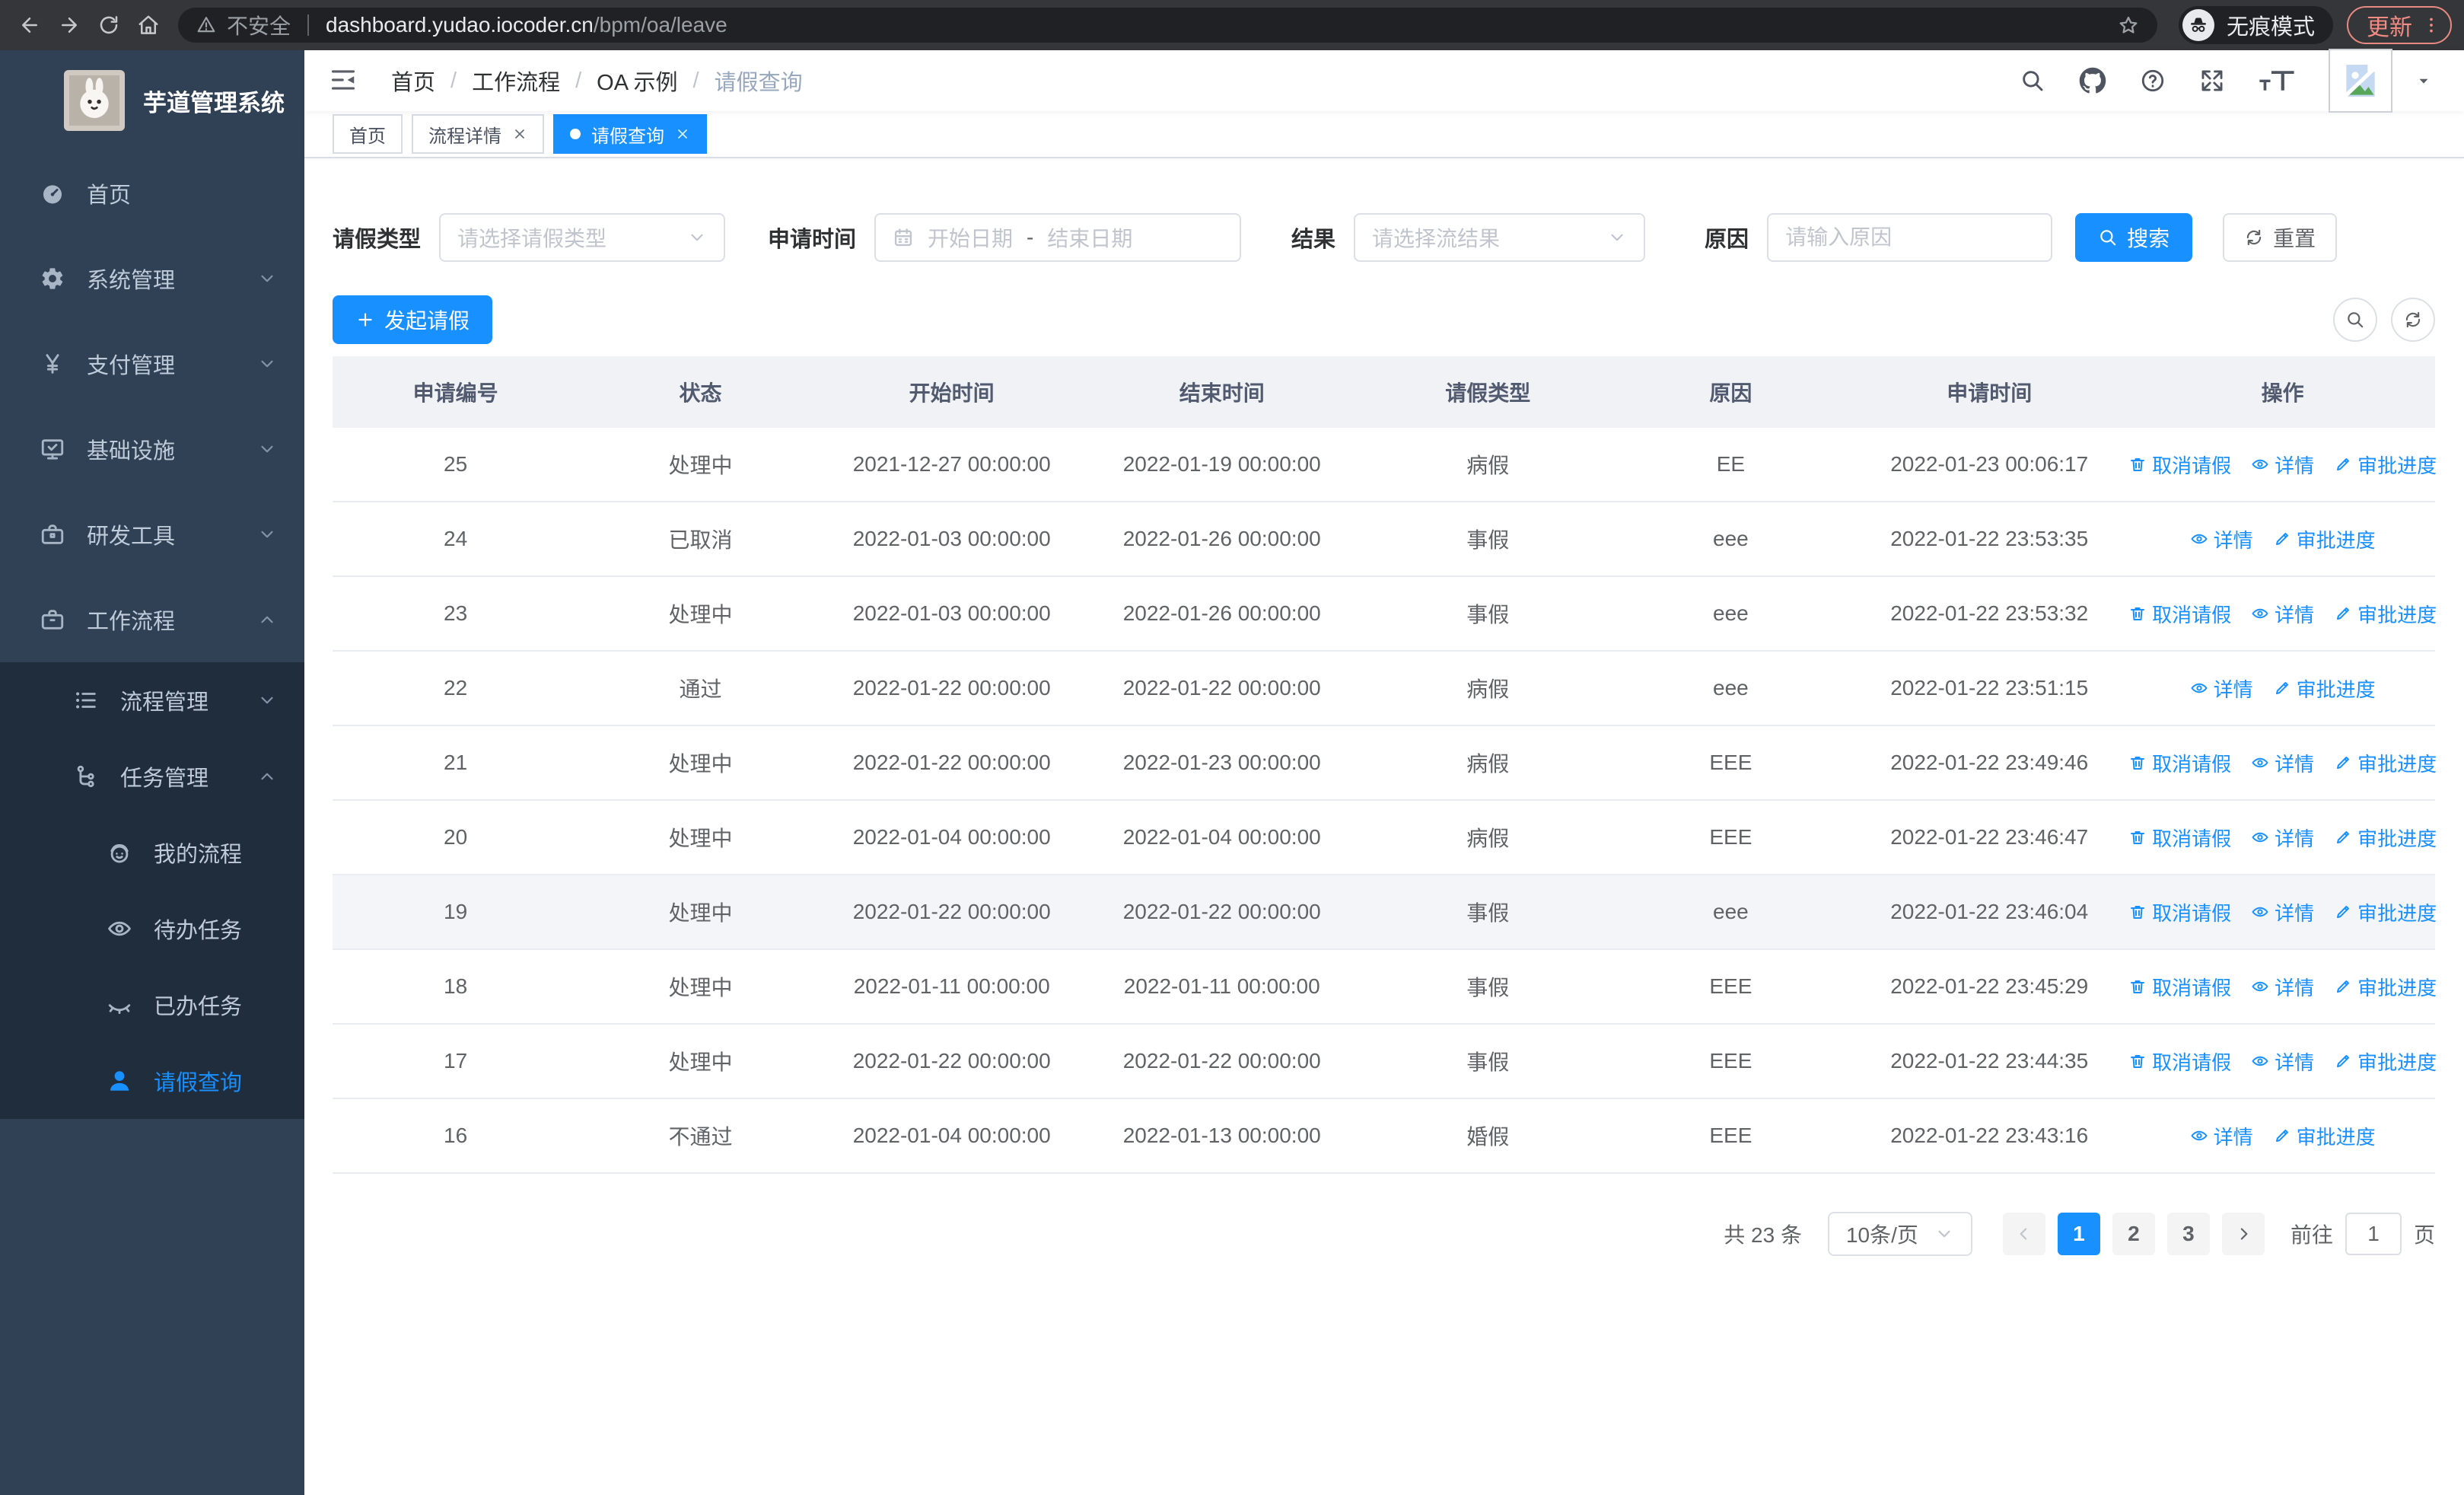 The width and height of the screenshot is (2464, 1495). What do you see at coordinates (2078, 1234) in the screenshot?
I see `page-1-button: 1` at bounding box center [2078, 1234].